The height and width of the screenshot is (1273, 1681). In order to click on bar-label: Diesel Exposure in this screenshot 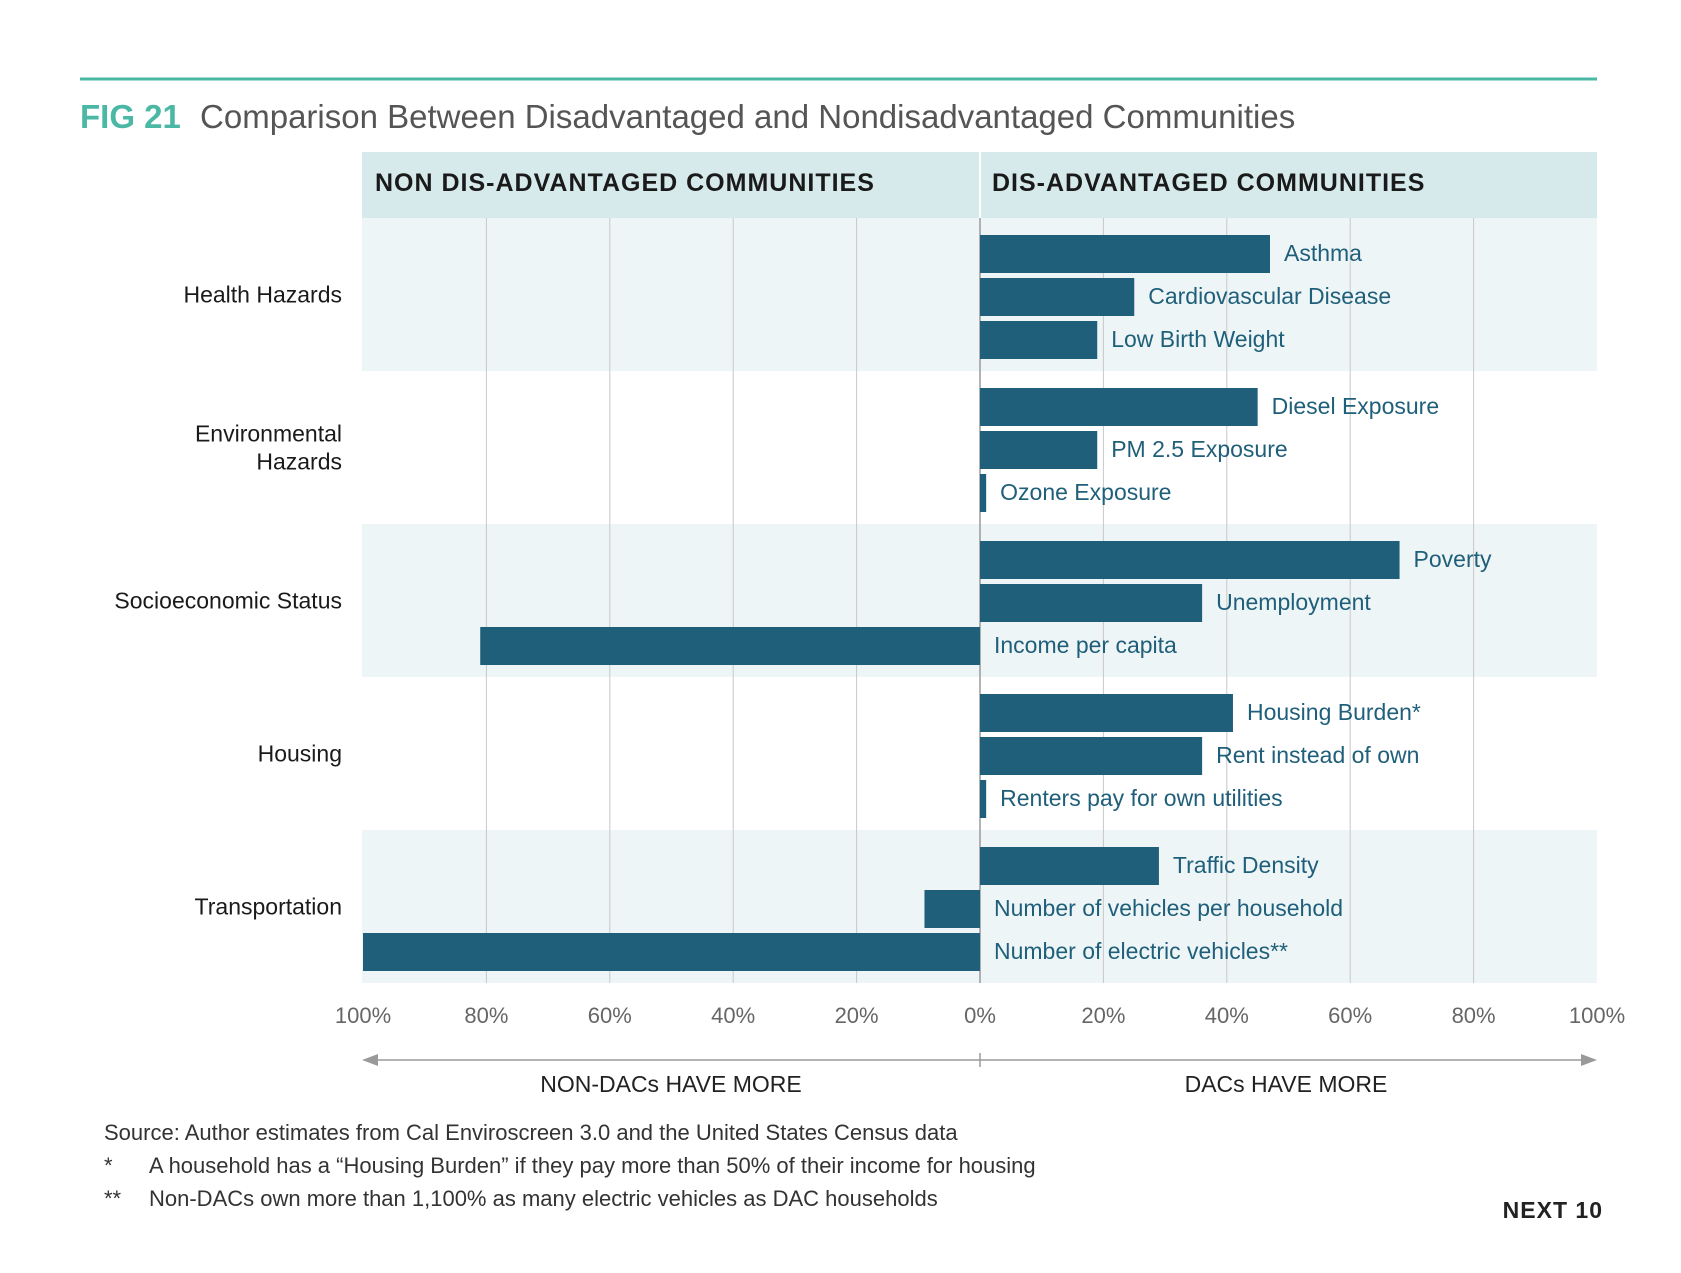, I will do `click(1355, 406)`.